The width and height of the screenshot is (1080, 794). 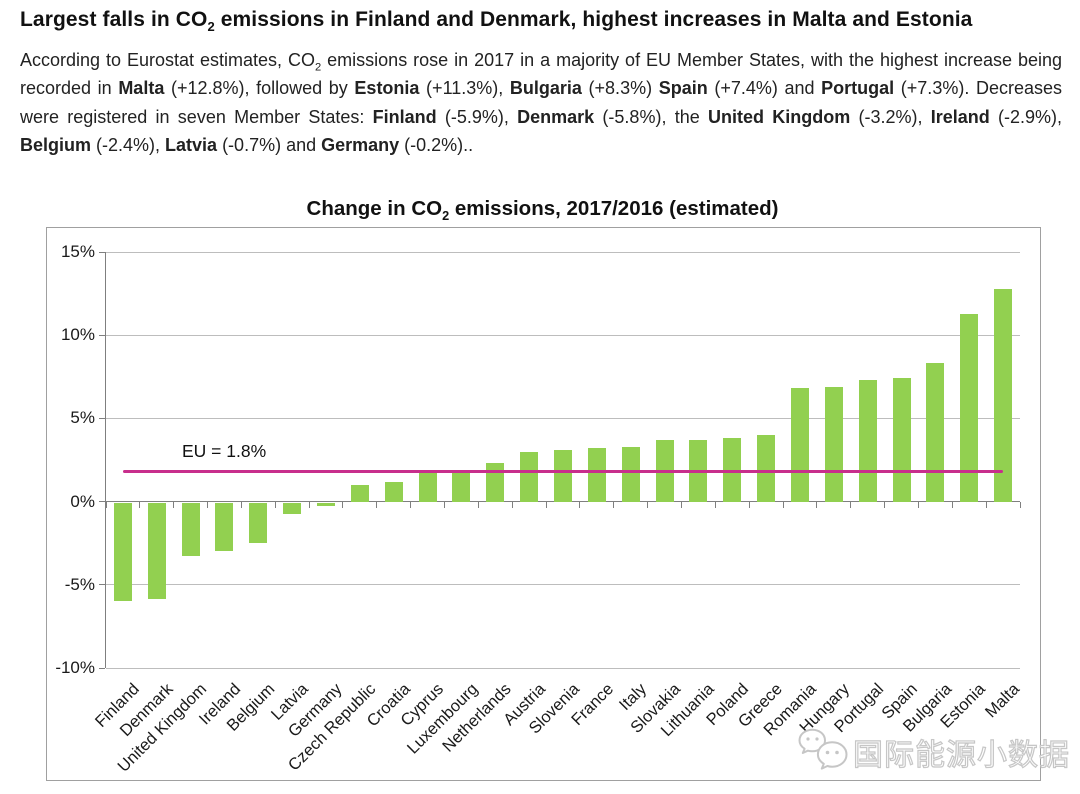 What do you see at coordinates (105, 460) in the screenshot?
I see `y-axis-line` at bounding box center [105, 460].